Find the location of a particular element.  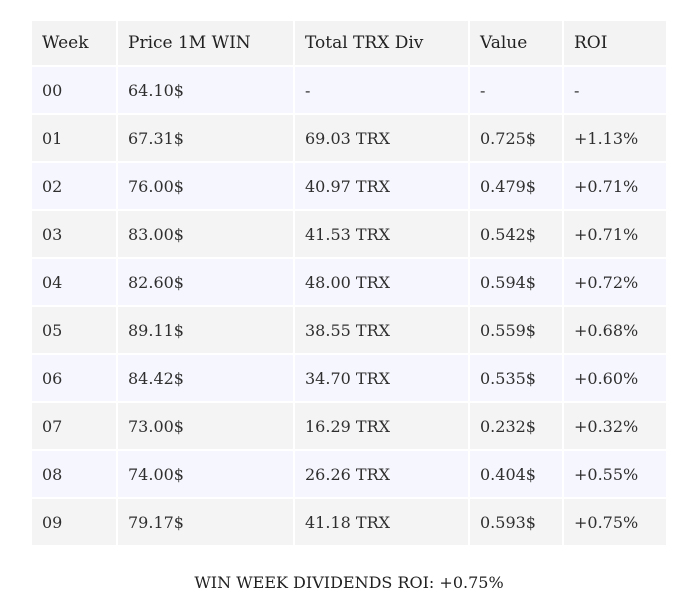

cell-week: 06 is located at coordinates (74, 378).